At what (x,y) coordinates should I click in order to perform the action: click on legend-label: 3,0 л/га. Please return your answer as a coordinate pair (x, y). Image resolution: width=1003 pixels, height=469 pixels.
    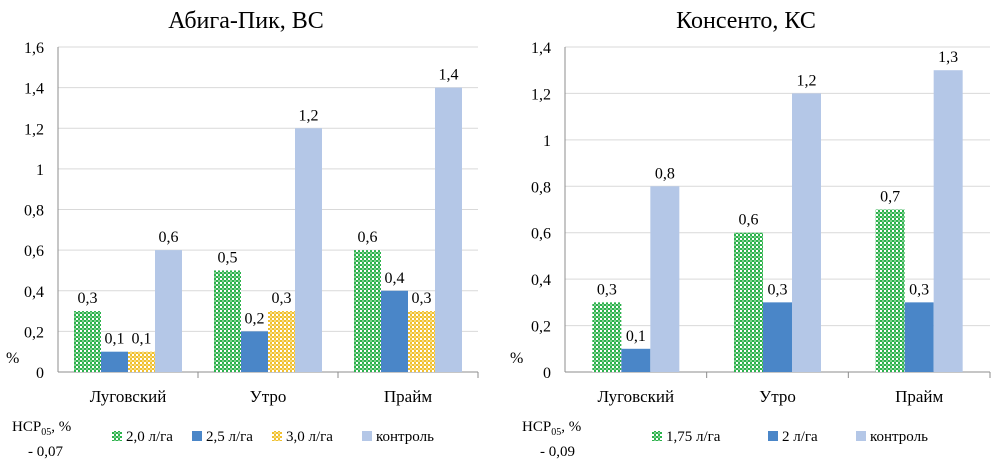
    Looking at the image, I should click on (309, 437).